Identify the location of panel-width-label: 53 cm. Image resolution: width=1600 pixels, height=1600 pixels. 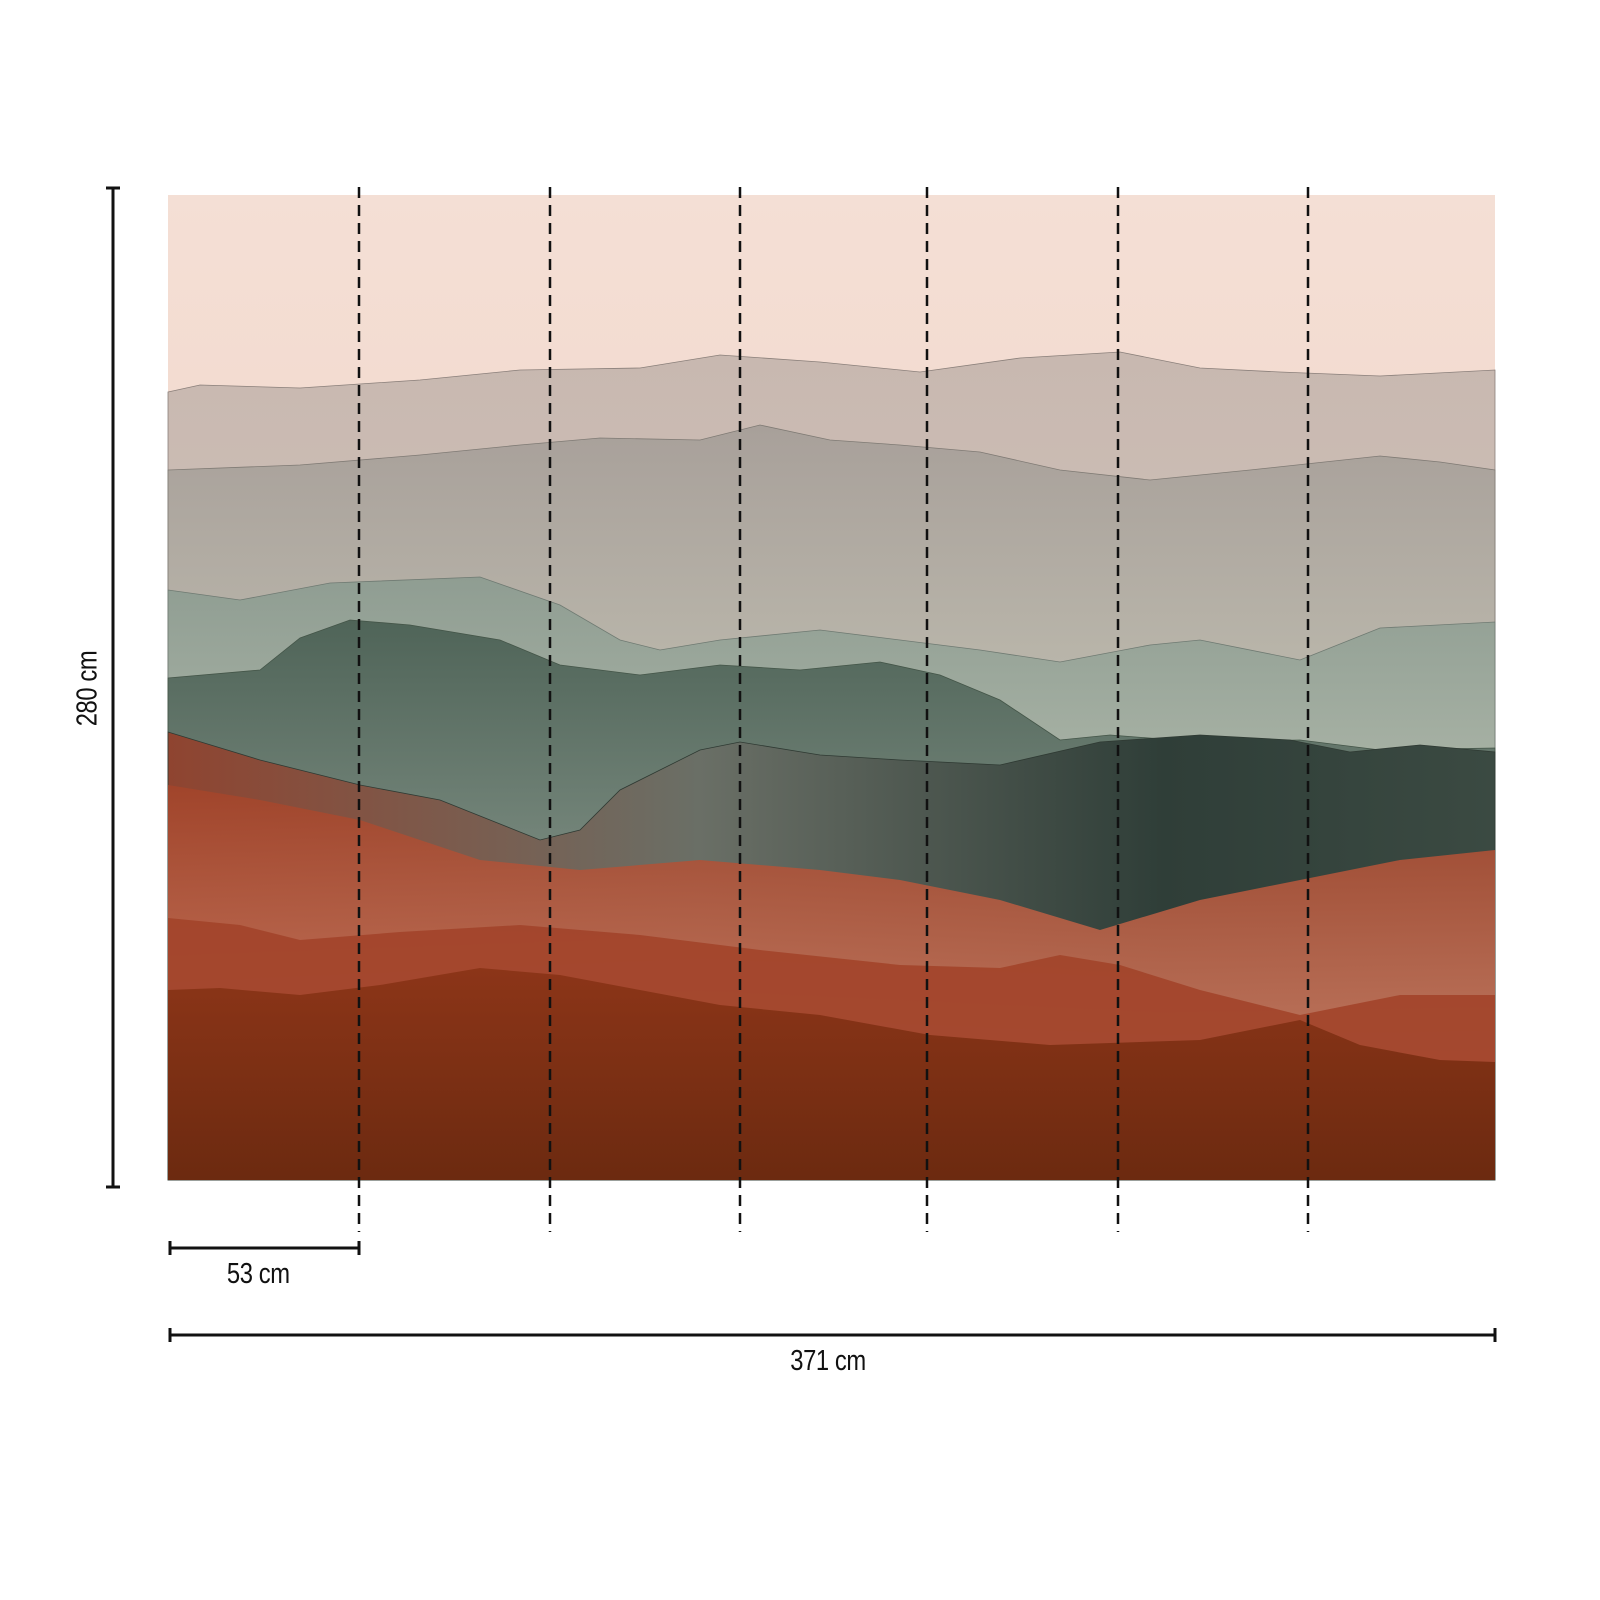
(258, 1274).